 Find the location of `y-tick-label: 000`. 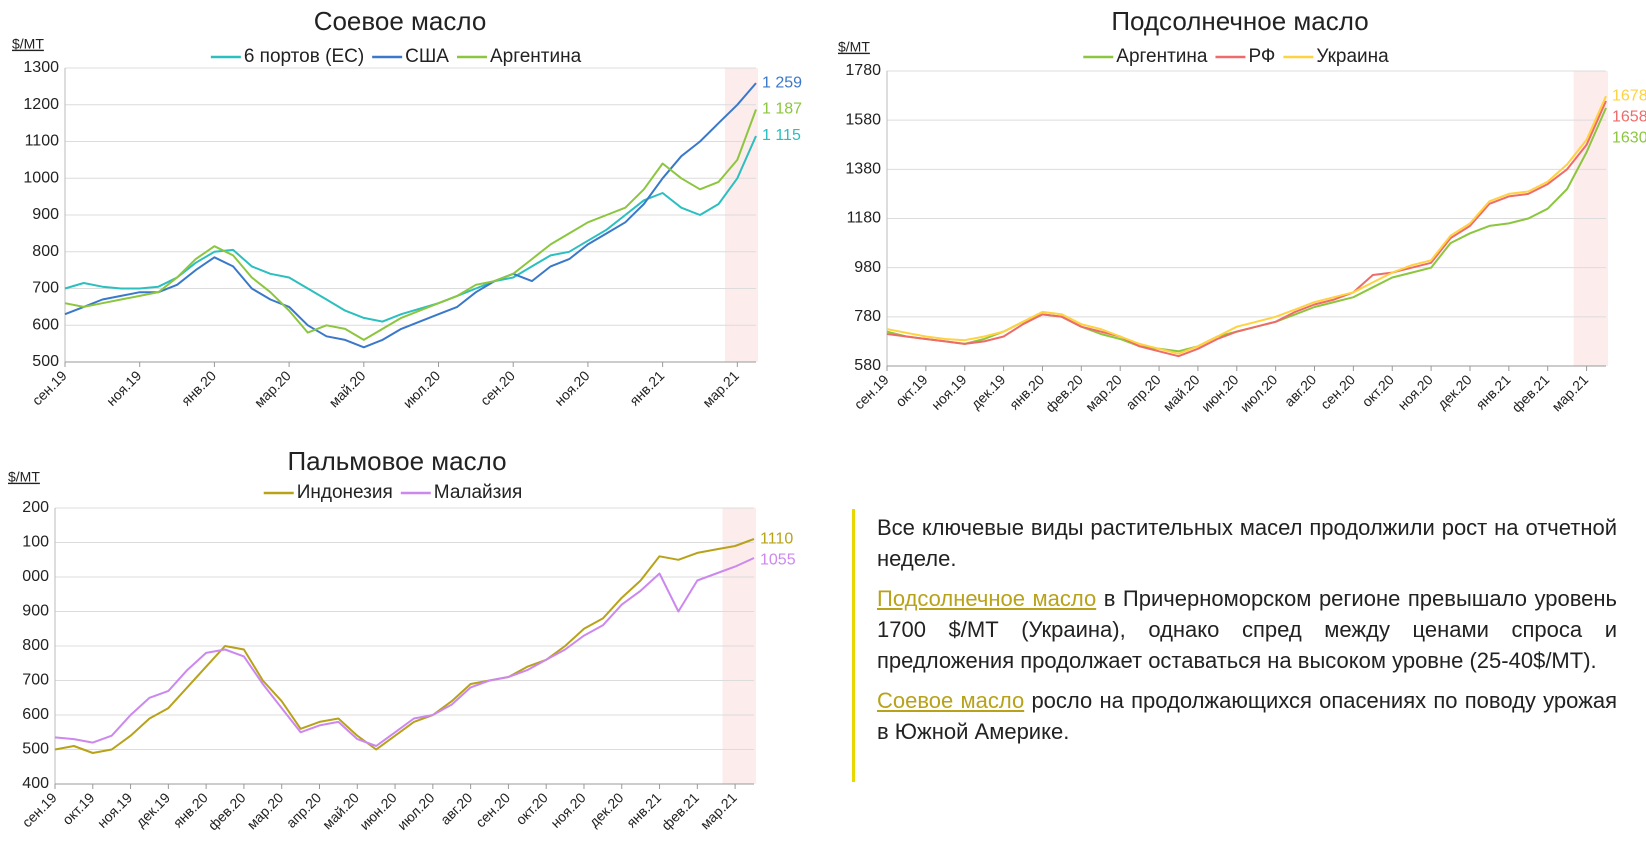

y-tick-label: 000 is located at coordinates (35, 576).